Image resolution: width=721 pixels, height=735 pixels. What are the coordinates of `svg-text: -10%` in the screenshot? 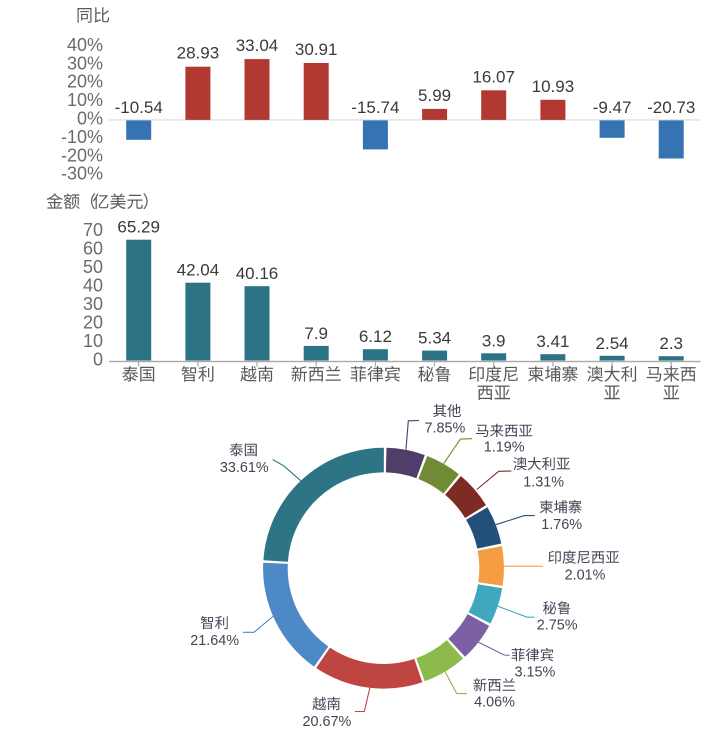 It's located at (82, 137).